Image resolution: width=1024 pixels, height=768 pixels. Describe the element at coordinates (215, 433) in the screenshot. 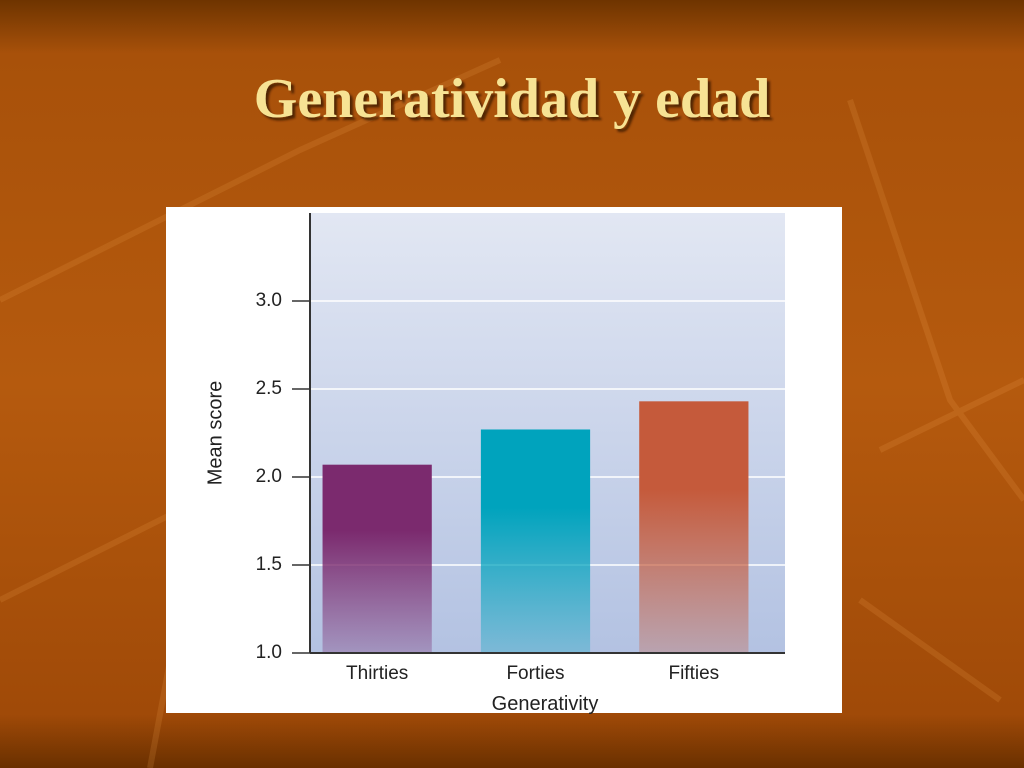

I see `y-axis-label: Mean score` at that location.